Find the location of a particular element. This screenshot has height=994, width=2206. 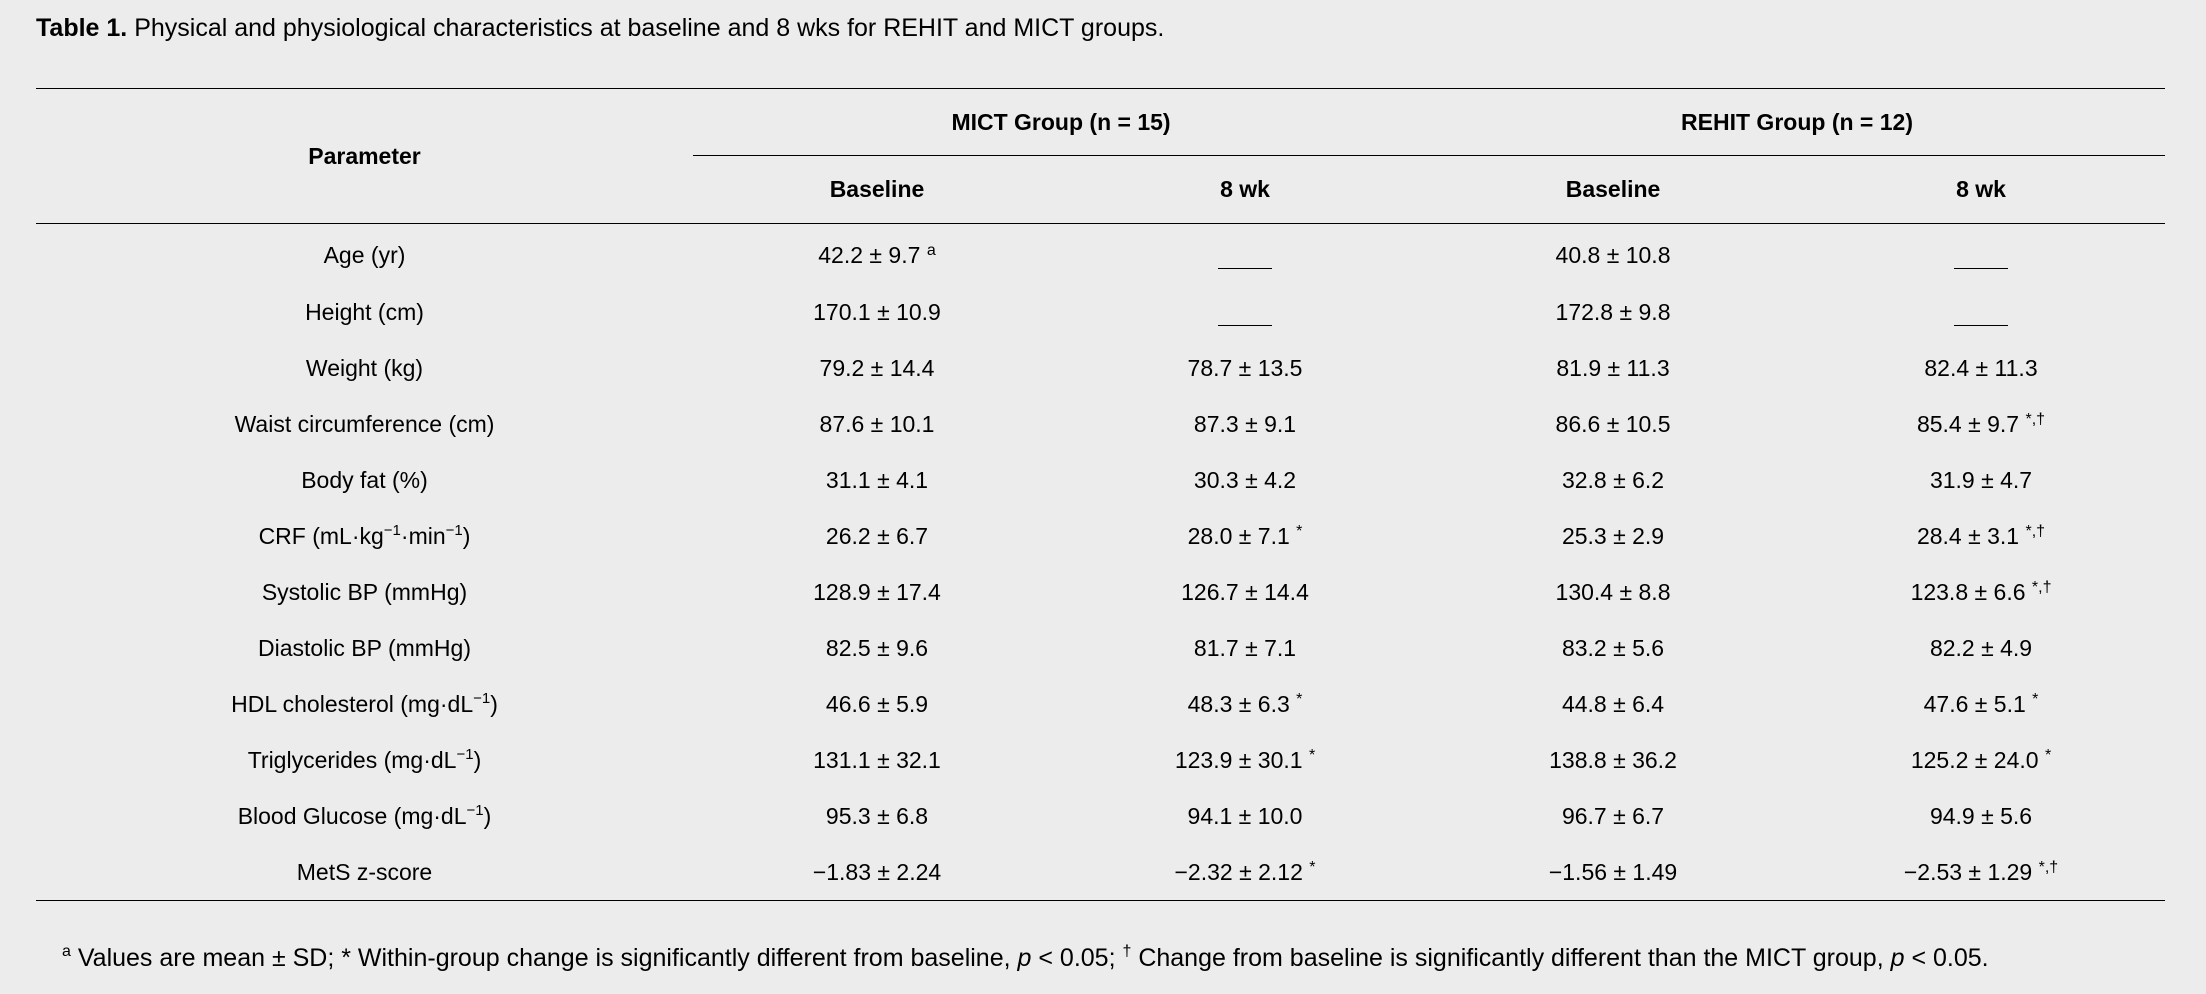

cell-value: 128.9 ± 17.4 is located at coordinates (877, 591).